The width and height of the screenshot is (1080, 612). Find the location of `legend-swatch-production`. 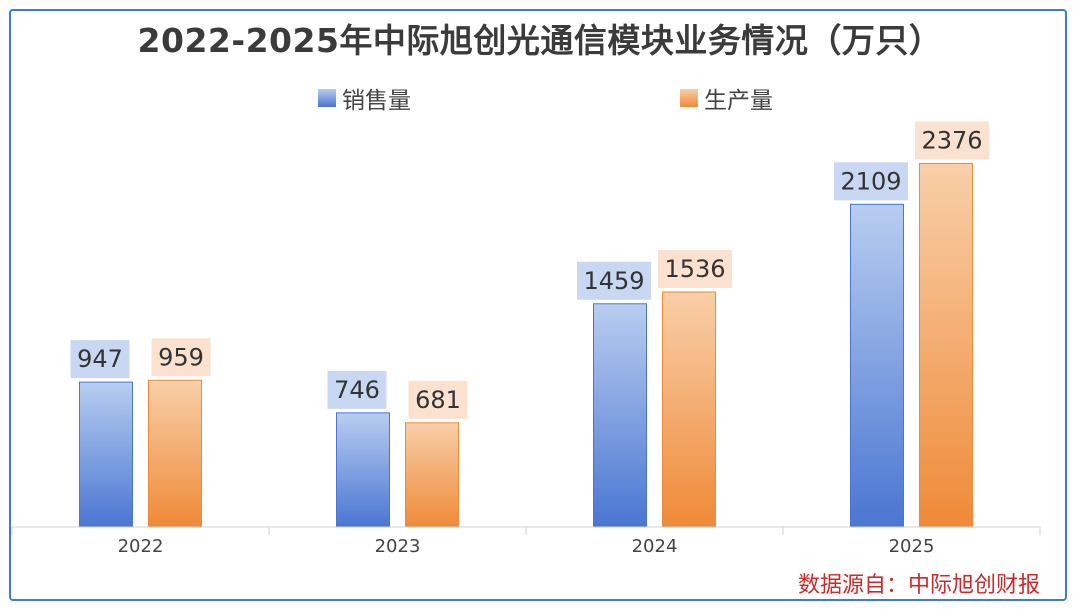

legend-swatch-production is located at coordinates (689, 98).